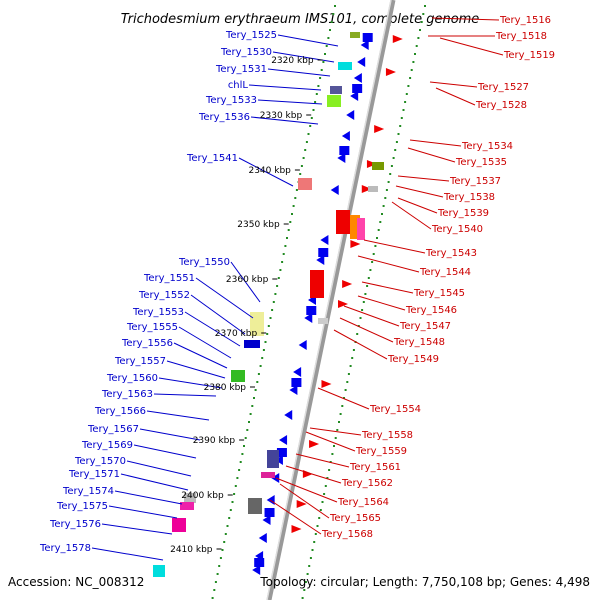  Describe the element at coordinates (238, 85) in the screenshot. I see `forward-gene-label: chlL` at that location.